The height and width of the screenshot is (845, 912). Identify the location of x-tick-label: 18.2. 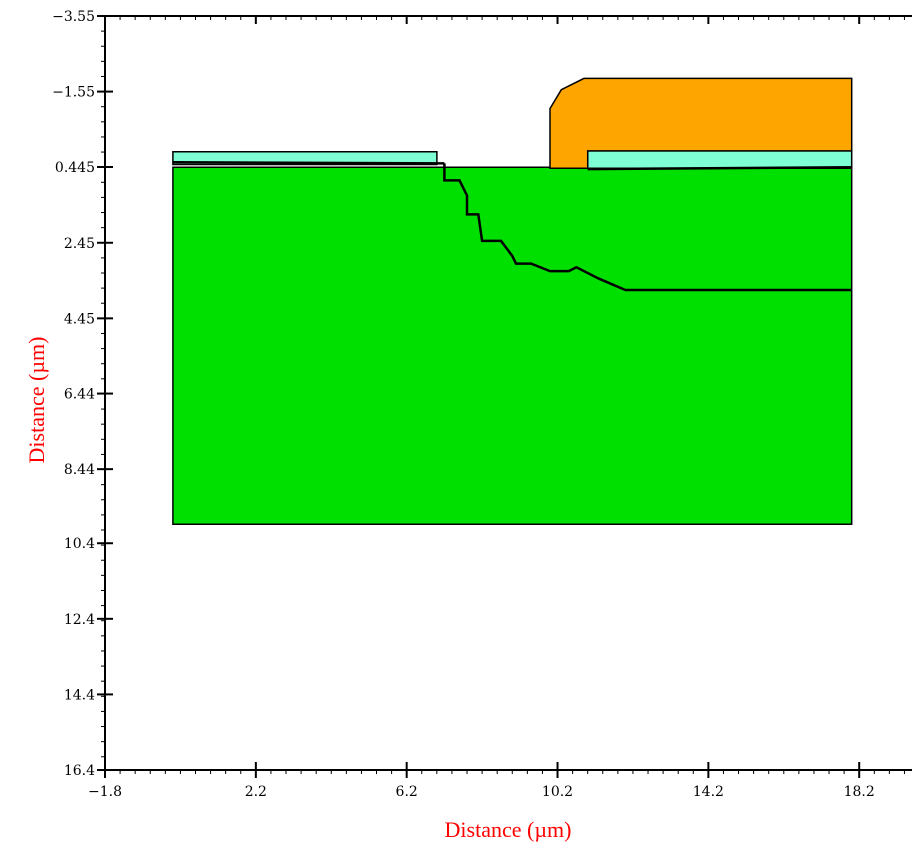
(859, 792).